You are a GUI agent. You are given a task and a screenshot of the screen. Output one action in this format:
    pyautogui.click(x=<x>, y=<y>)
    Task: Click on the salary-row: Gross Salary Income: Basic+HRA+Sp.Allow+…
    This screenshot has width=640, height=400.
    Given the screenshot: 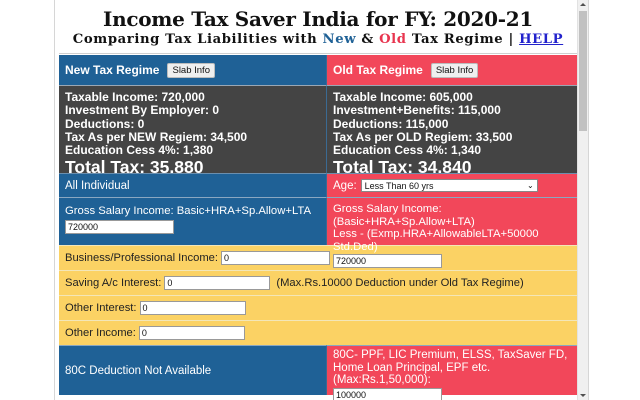 What is the action you would take?
    pyautogui.click(x=318, y=232)
    